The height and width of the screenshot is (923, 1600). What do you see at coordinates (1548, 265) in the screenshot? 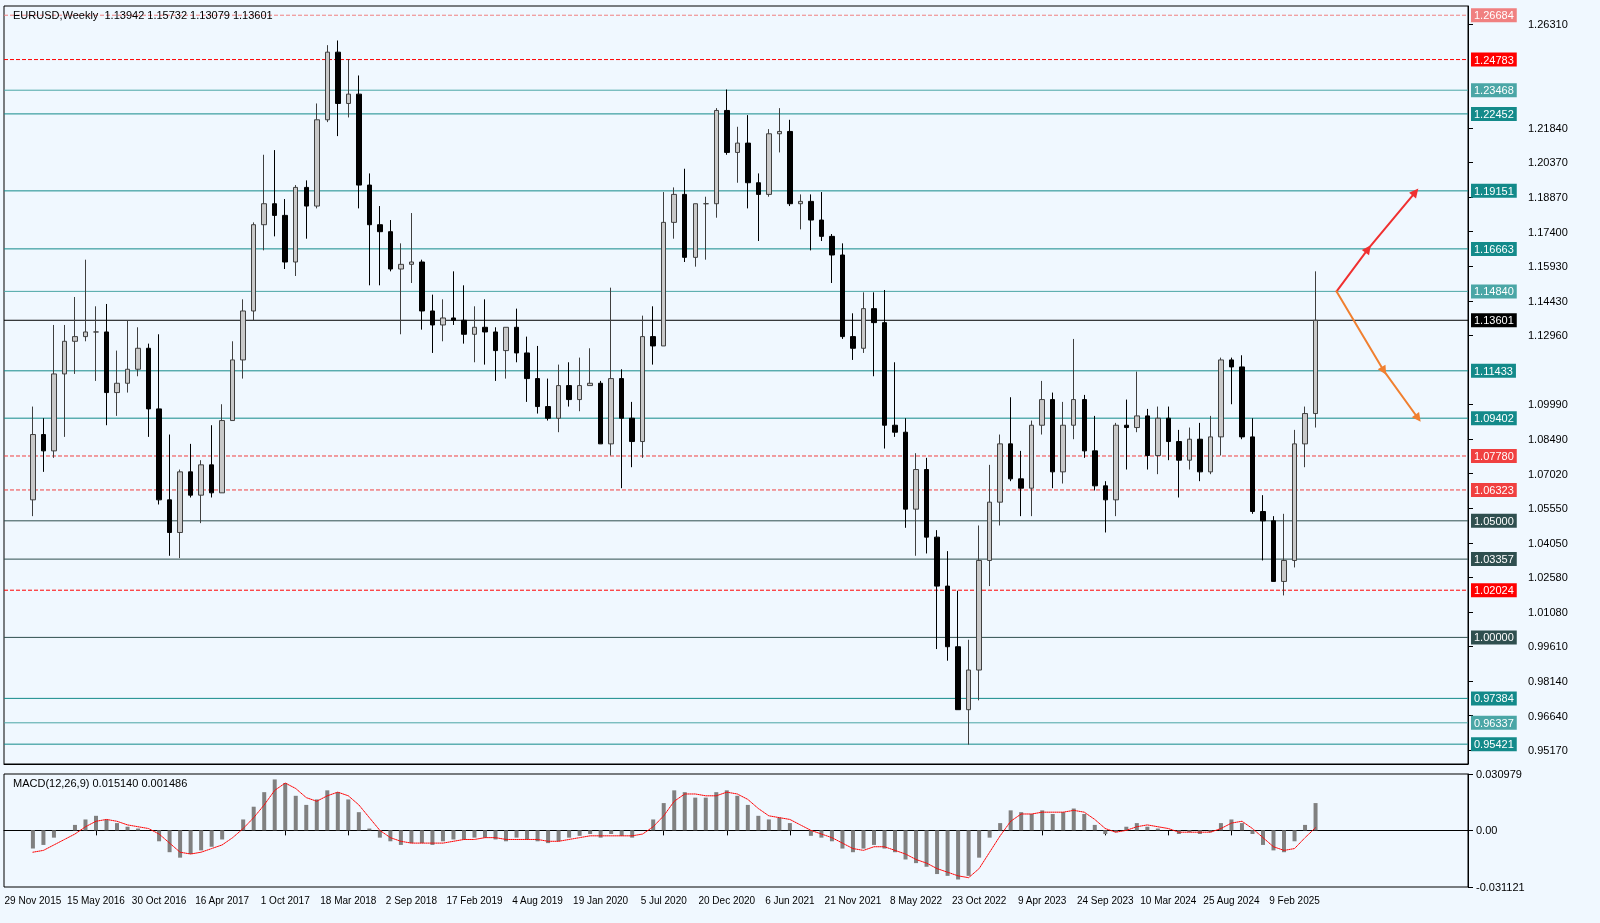
I see `y-tick-label: 1.15930` at bounding box center [1548, 265].